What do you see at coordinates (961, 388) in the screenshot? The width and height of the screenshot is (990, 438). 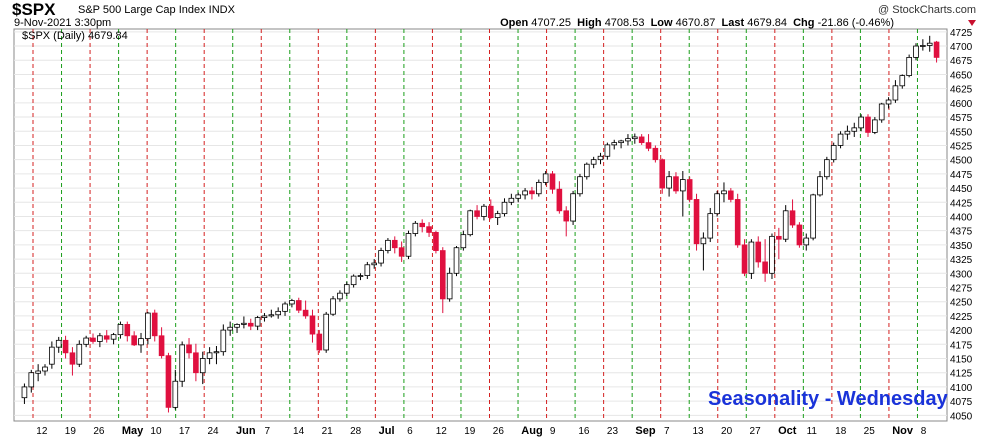 I see `y-tick-label: 4100` at bounding box center [961, 388].